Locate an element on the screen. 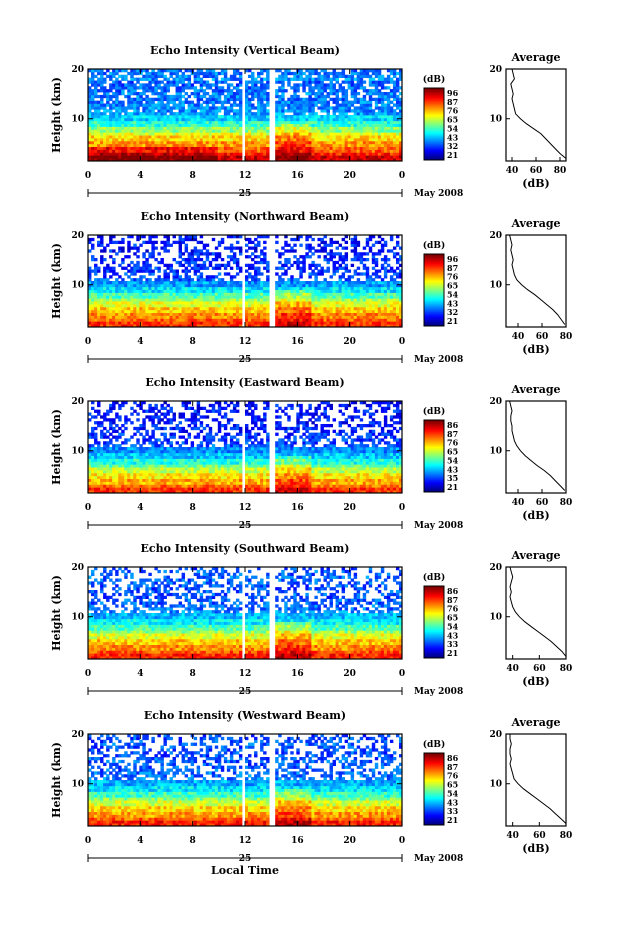 This screenshot has width=620, height=929. colorbar-tick-label: 33 is located at coordinates (453, 644).